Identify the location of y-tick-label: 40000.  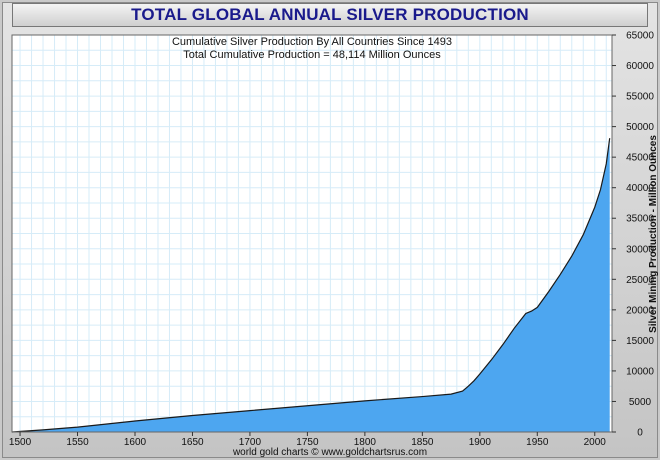
(640, 188).